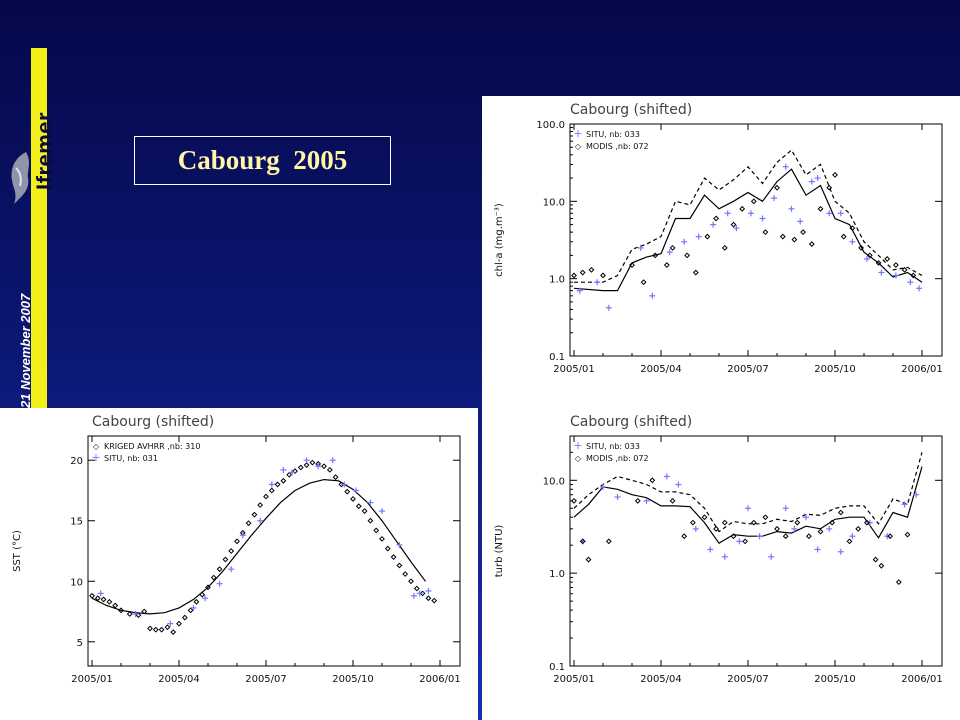 The width and height of the screenshot is (960, 720). What do you see at coordinates (179, 679) in the screenshot?
I see `x-tick-label: 2005/04` at bounding box center [179, 679].